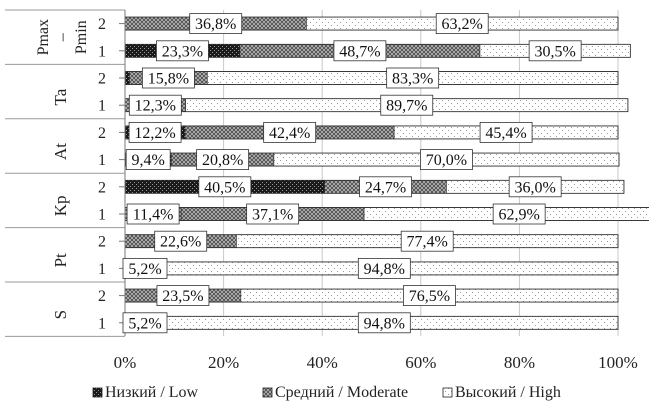  What do you see at coordinates (60, 151) in the screenshot?
I see `group-label: At` at bounding box center [60, 151].